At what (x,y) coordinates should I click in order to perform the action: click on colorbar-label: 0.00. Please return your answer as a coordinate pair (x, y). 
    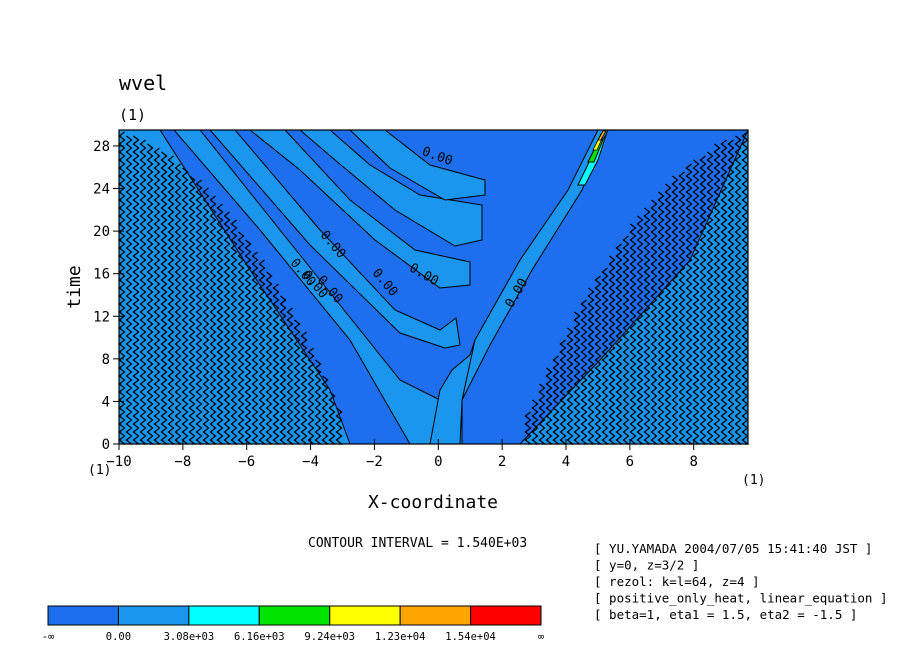
    Looking at the image, I should click on (118, 637).